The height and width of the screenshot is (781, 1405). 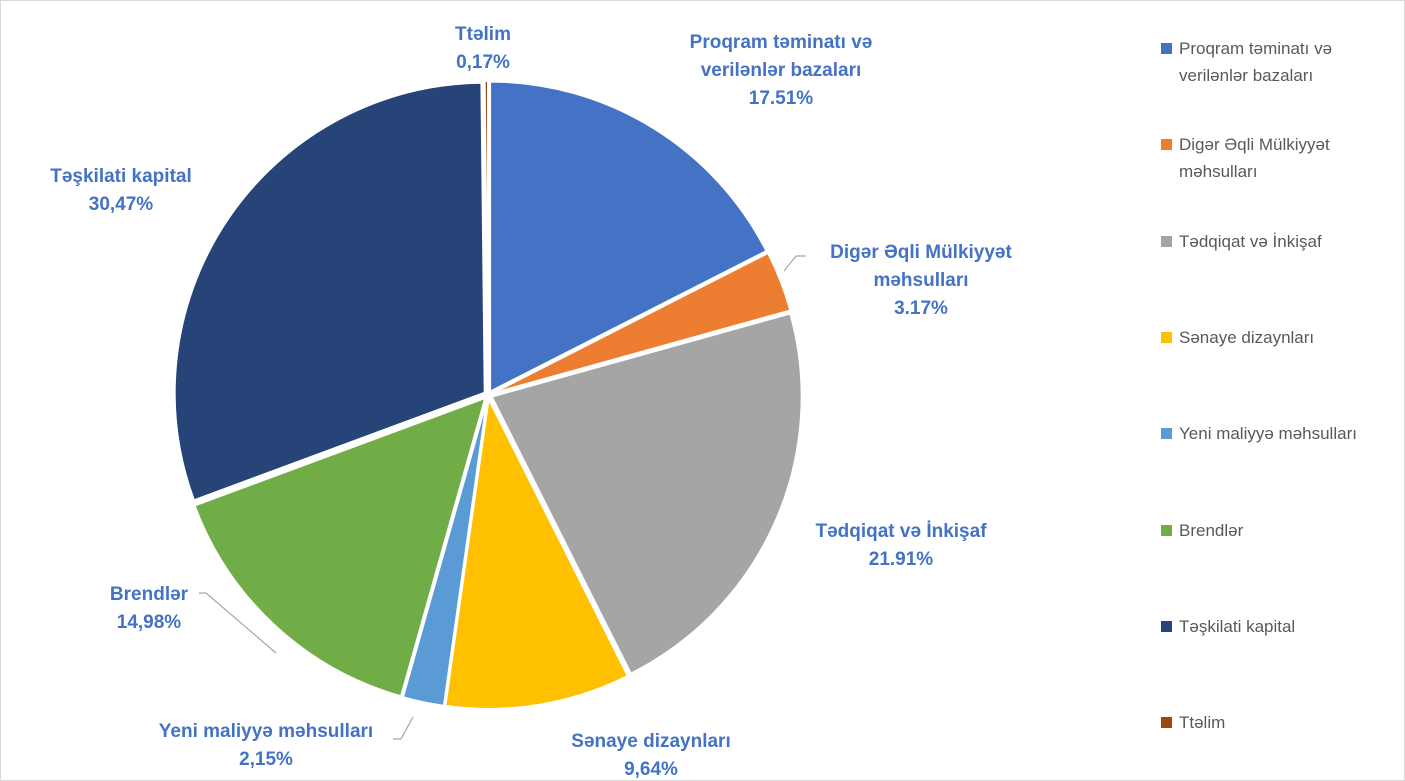 What do you see at coordinates (901, 531) in the screenshot?
I see `data-label-category: Tədqiqat və İnkişaf` at bounding box center [901, 531].